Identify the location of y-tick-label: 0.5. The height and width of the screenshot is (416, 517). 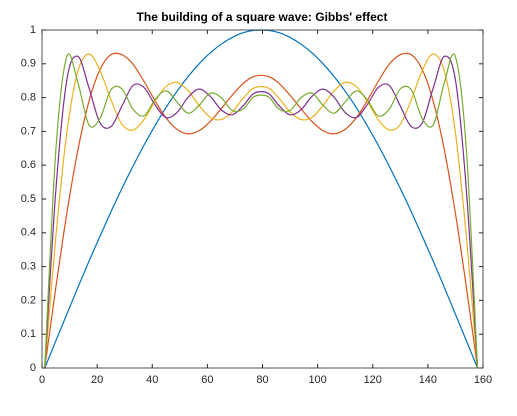
(28, 199).